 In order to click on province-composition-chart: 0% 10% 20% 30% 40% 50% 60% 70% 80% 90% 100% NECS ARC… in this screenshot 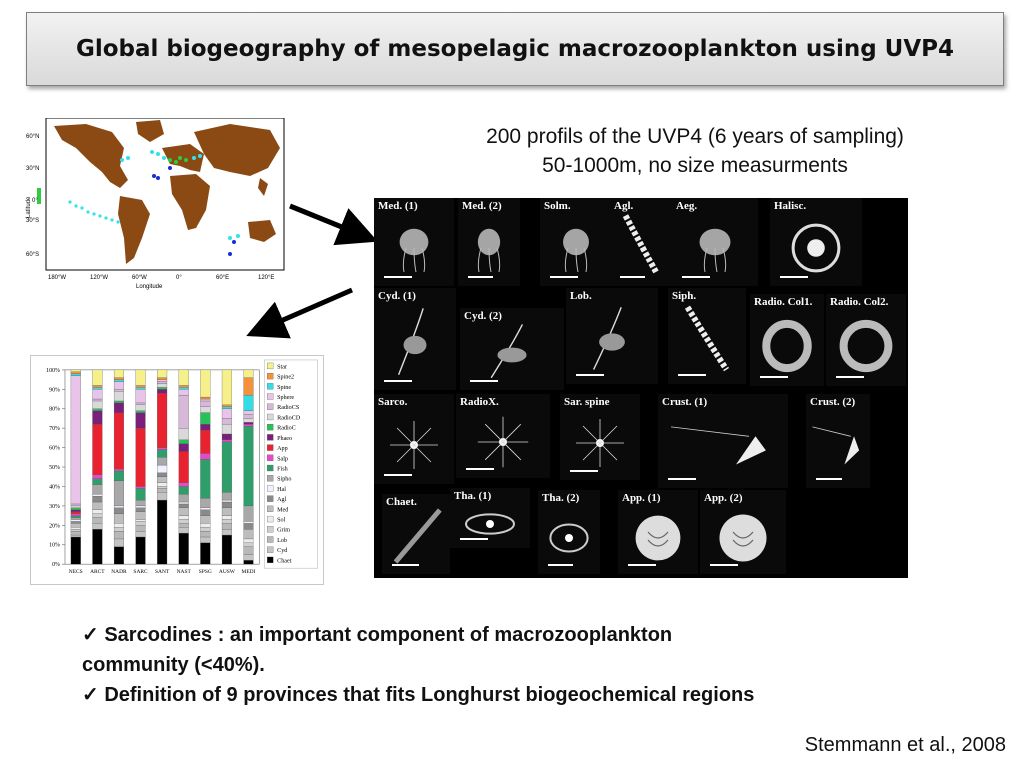, I will do `click(177, 470)`.